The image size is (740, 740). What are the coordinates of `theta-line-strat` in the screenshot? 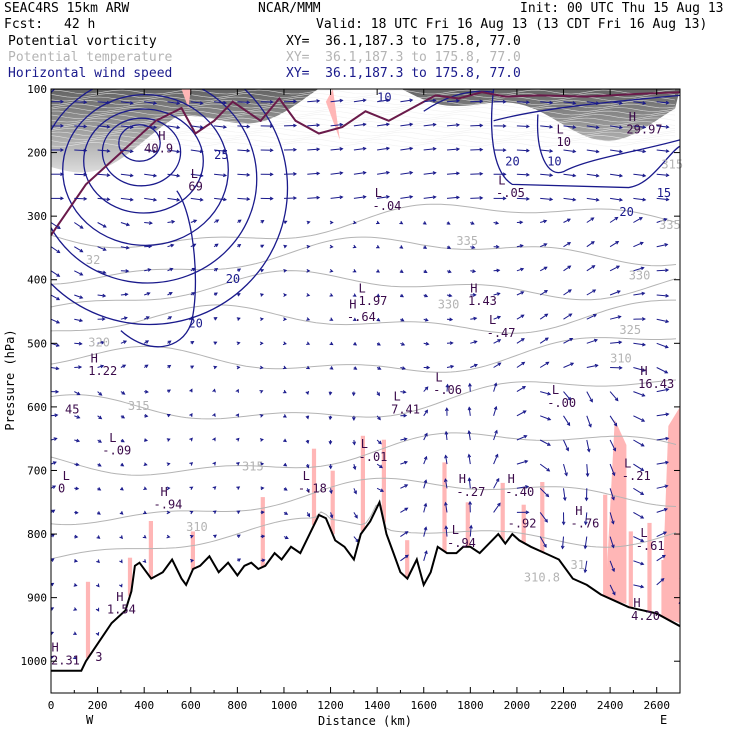 It's located at (363, 141).